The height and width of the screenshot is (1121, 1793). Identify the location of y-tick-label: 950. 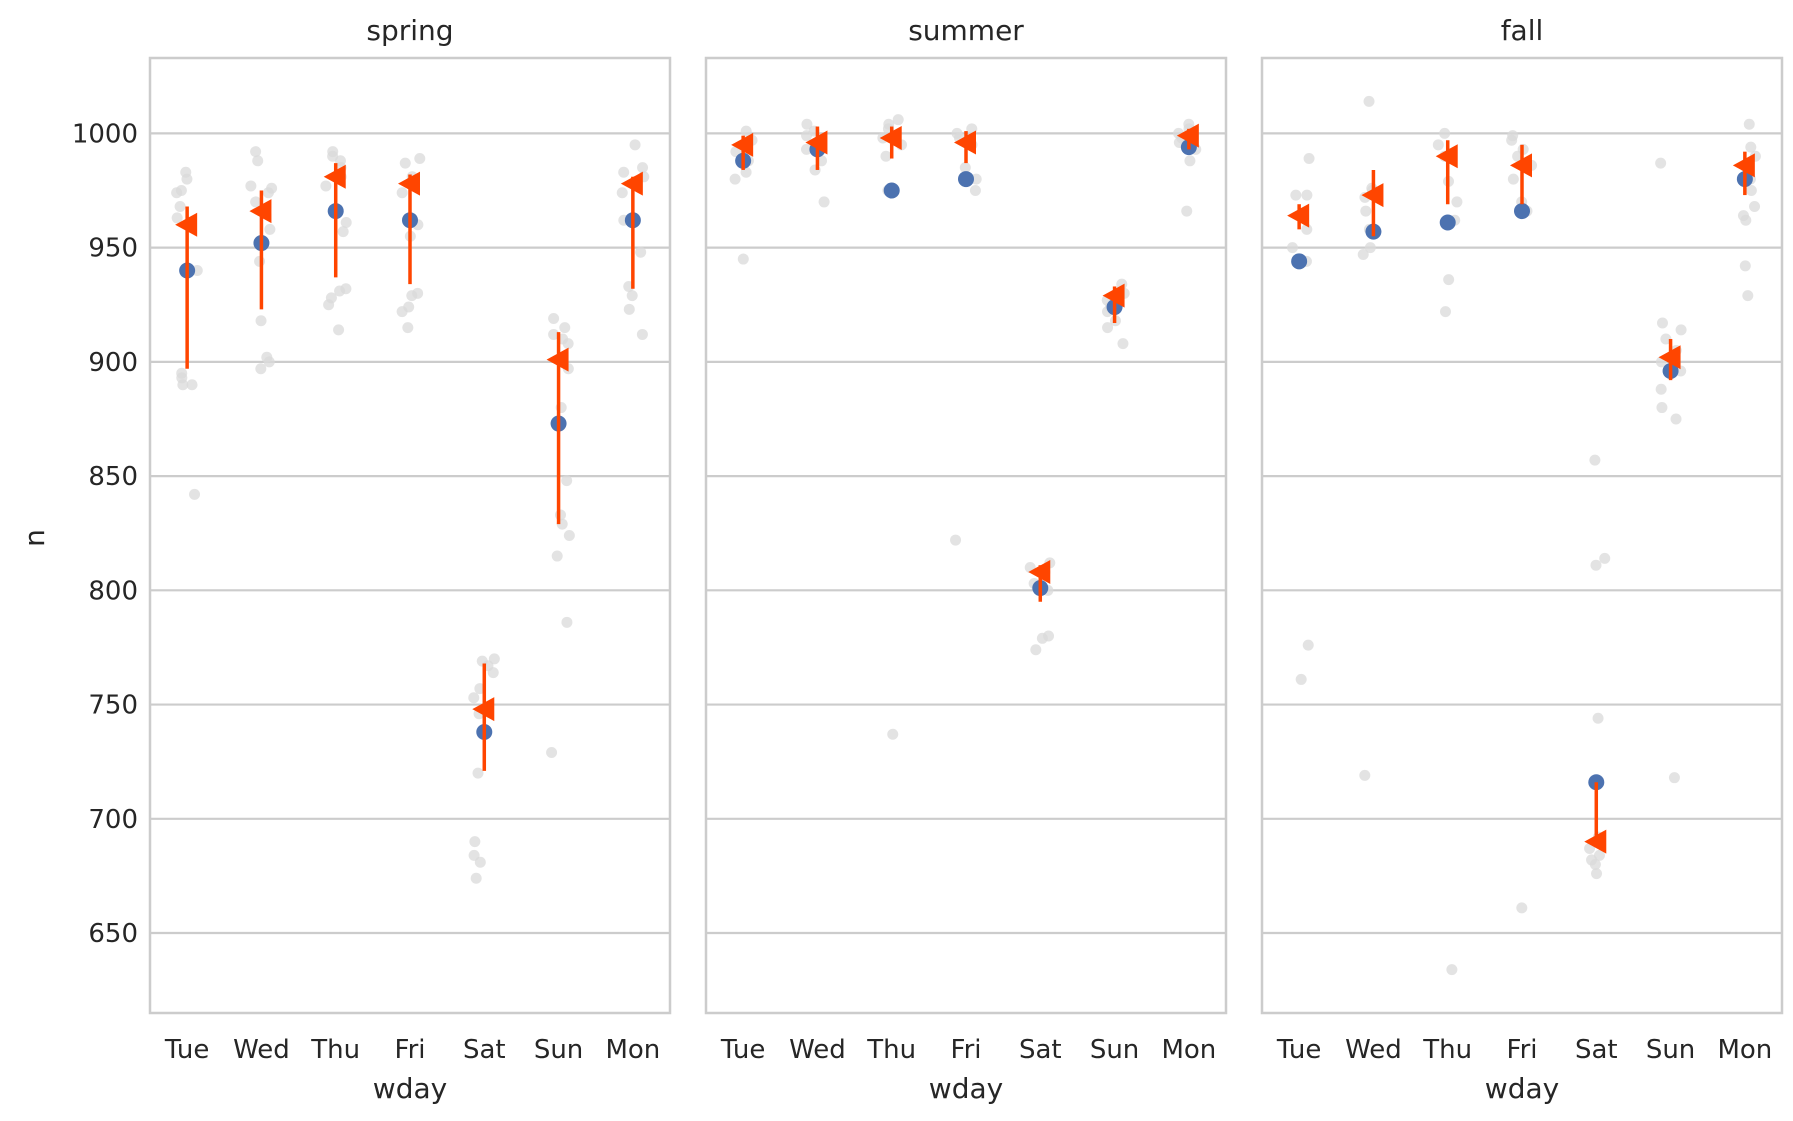
(113, 249).